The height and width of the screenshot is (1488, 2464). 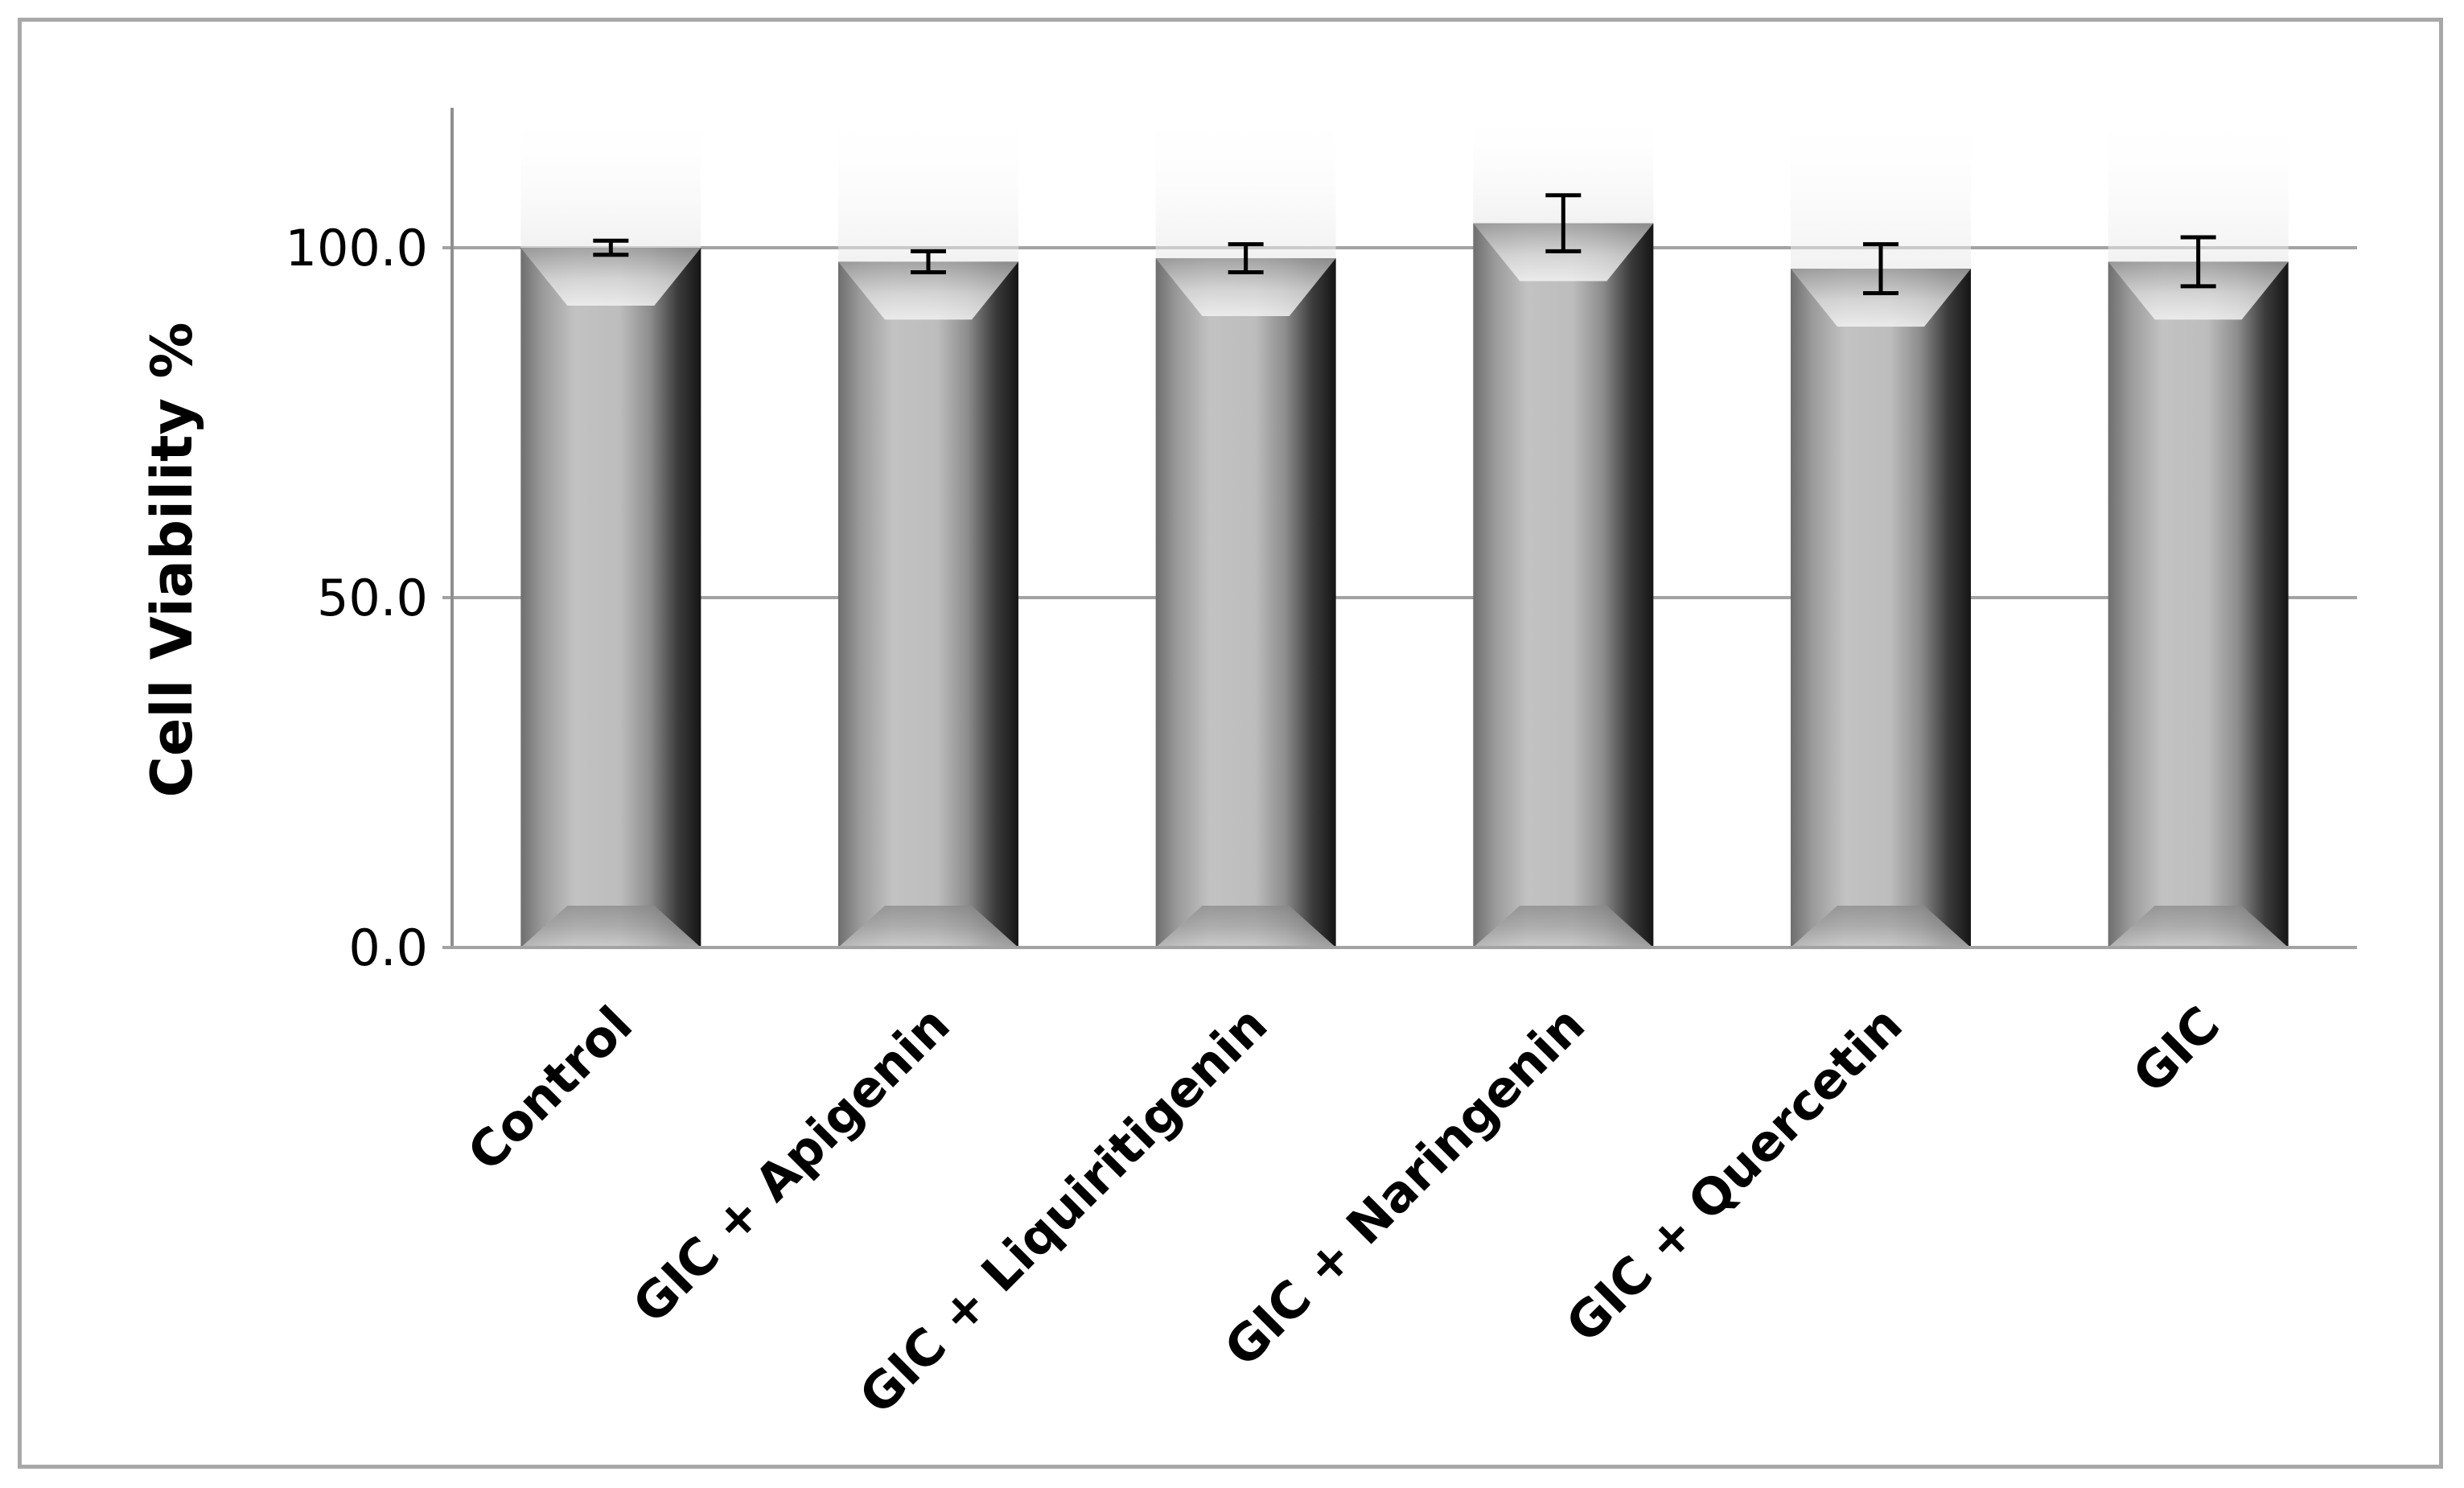 I want to click on x-category-label: Control, so click(x=550, y=1088).